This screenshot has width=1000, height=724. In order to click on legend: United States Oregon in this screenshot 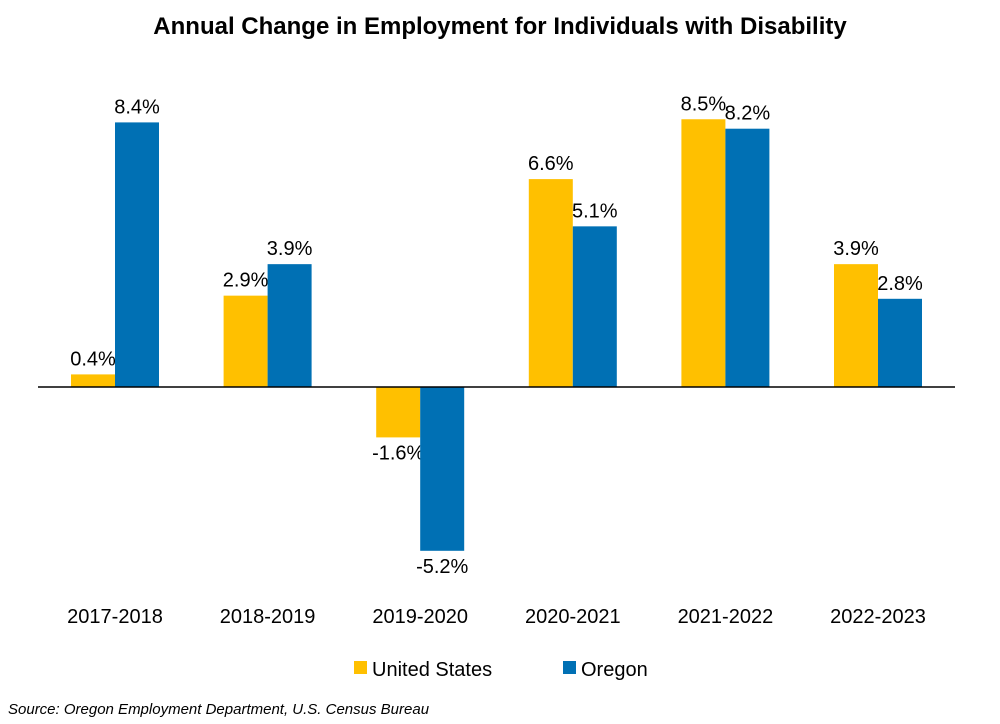, I will do `click(501, 670)`.